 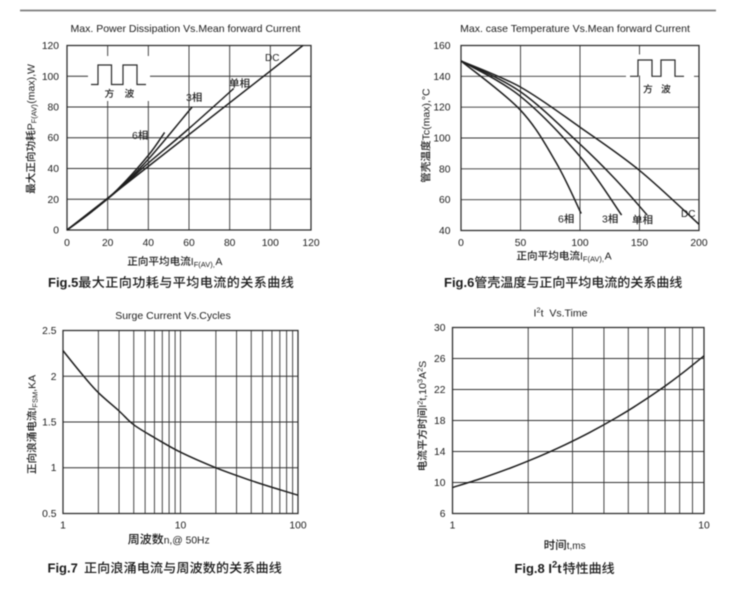 What do you see at coordinates (564, 314) in the screenshot?
I see `svg-text: t Vs.Time` at bounding box center [564, 314].